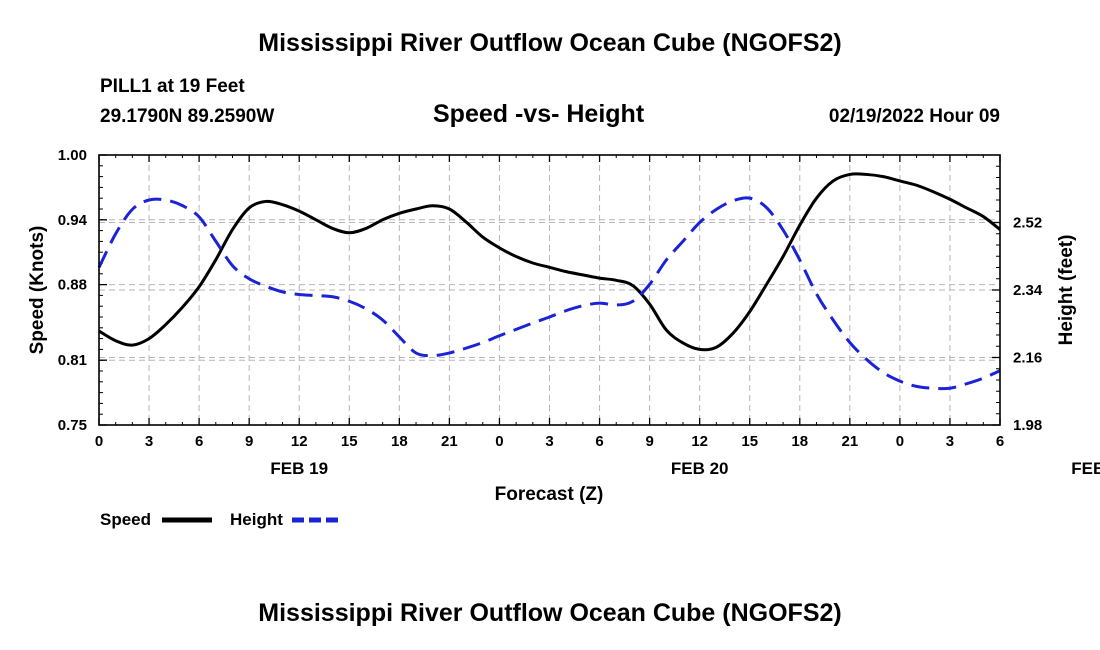 The image size is (1100, 650). I want to click on x-day-label: FEB 21, so click(1085, 468).